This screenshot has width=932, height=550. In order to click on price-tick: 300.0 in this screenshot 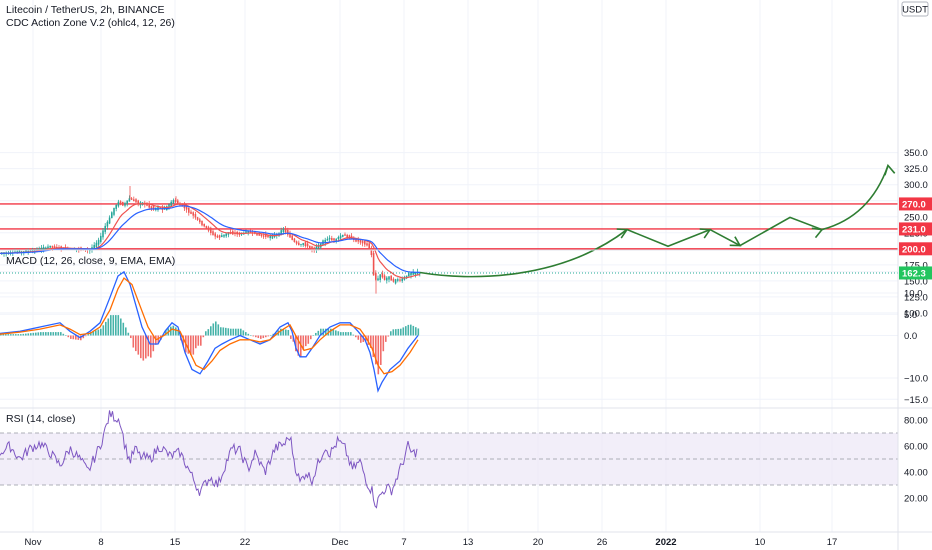, I will do `click(916, 185)`.